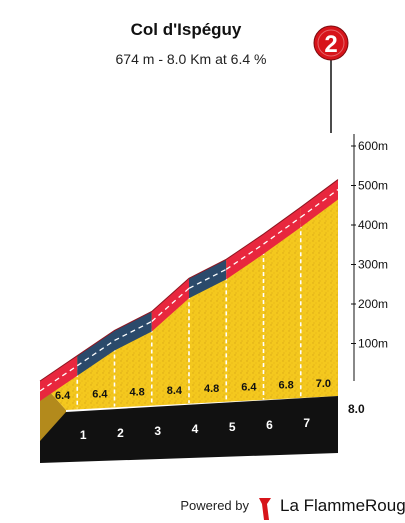  What do you see at coordinates (193, 390) in the screenshot?
I see `gradient-labels: 6.4 6.4 4.8 8.4 4.8 6.4 6.8 7.0` at bounding box center [193, 390].